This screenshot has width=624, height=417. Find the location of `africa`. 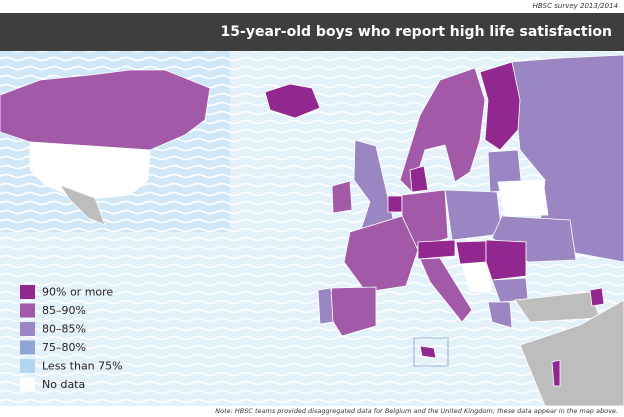

africa is located at coordinates (571, 353).